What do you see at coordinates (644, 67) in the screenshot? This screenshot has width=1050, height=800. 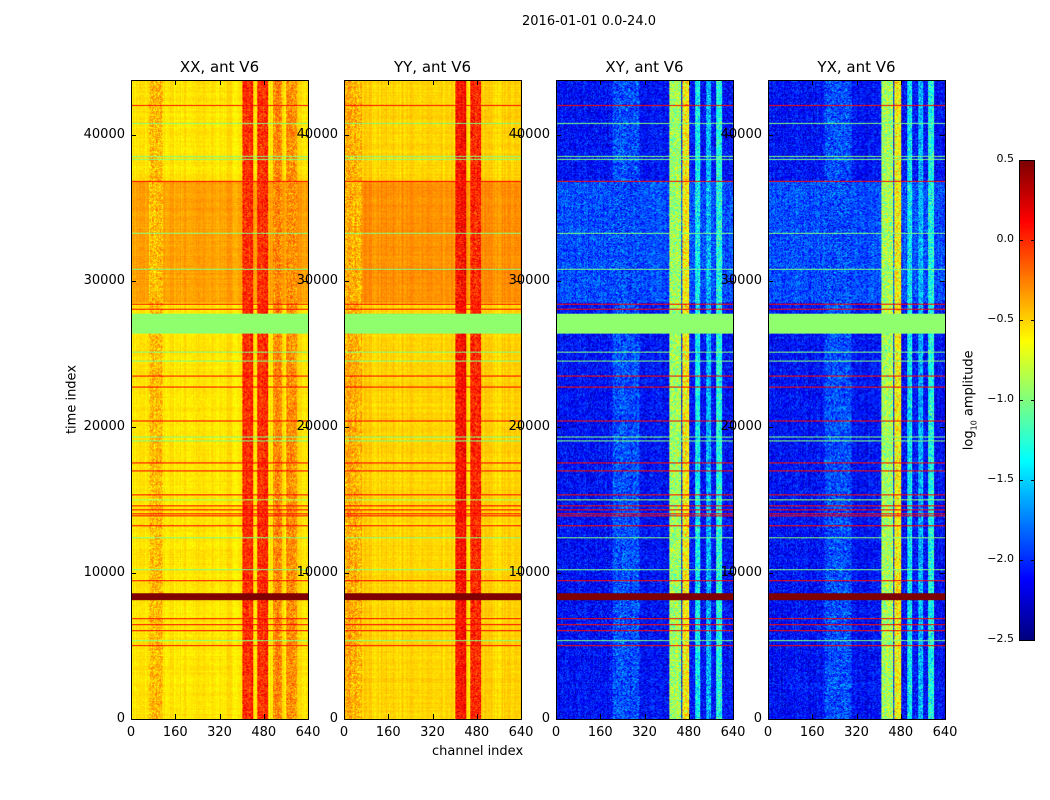 I see `panel-title: XY, ant V6` at bounding box center [644, 67].